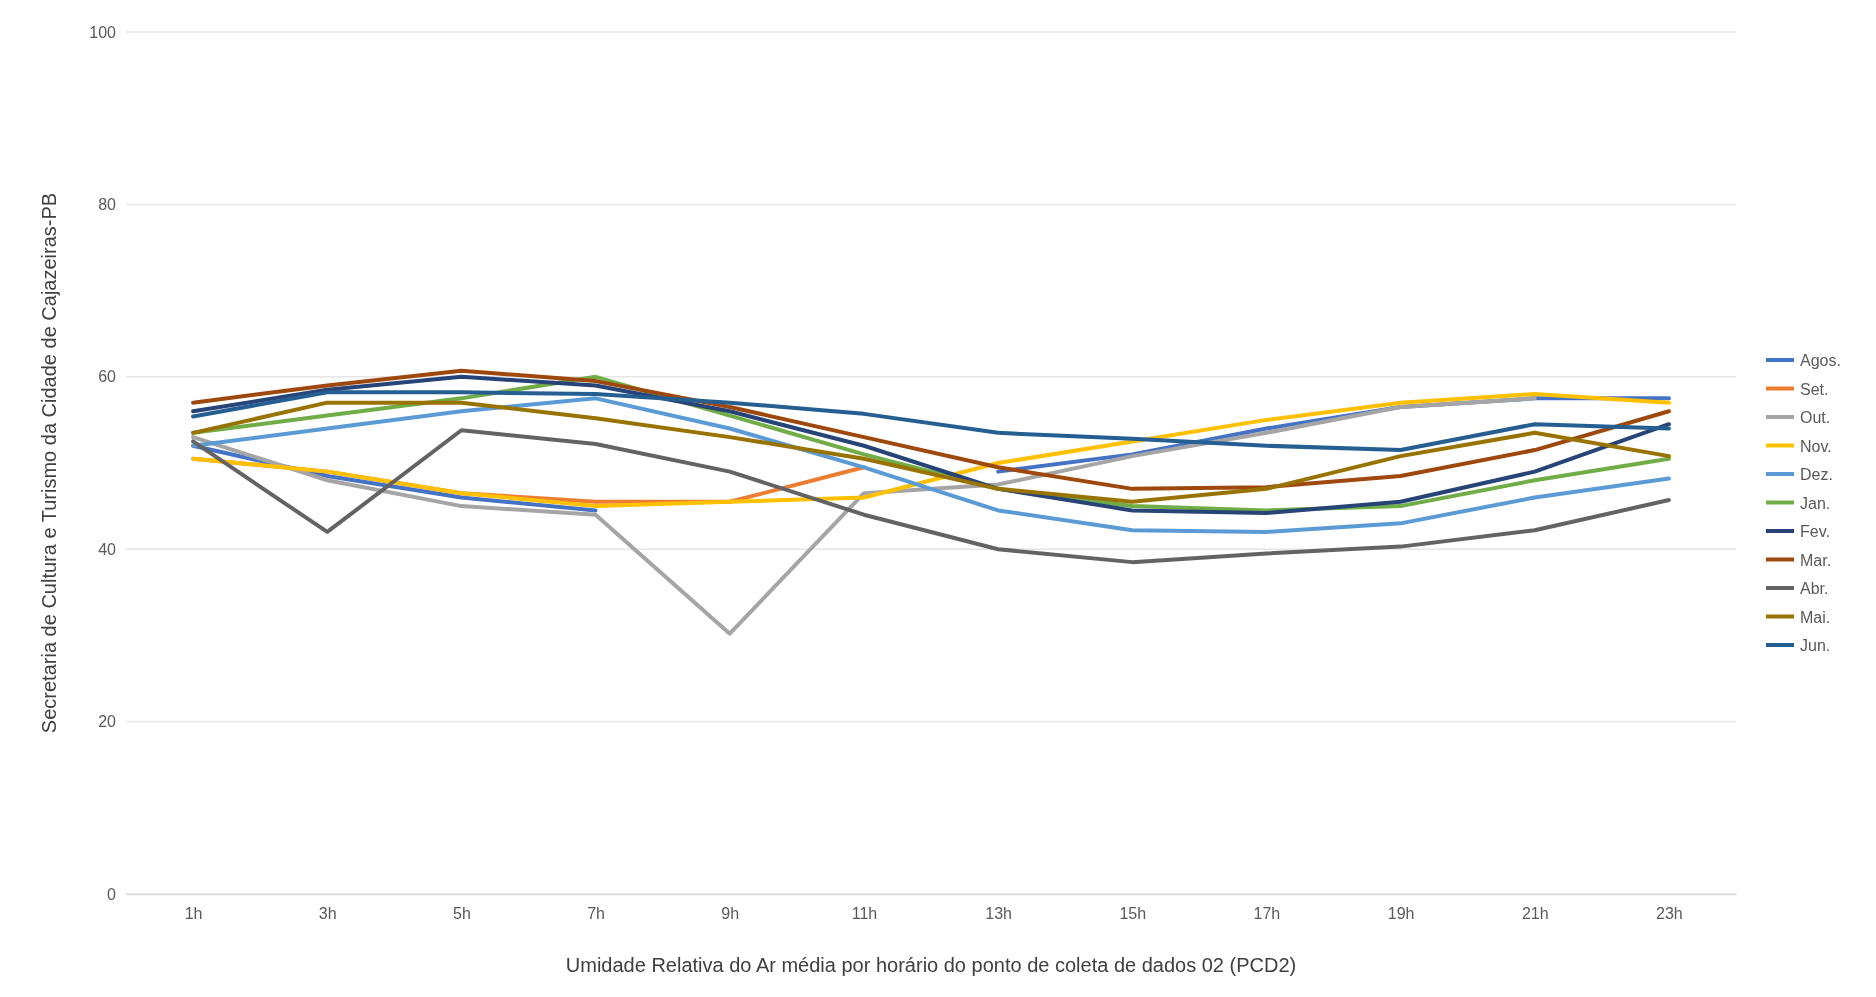 The height and width of the screenshot is (997, 1876). Describe the element at coordinates (998, 914) in the screenshot. I see `x-tick-label: 13h` at that location.